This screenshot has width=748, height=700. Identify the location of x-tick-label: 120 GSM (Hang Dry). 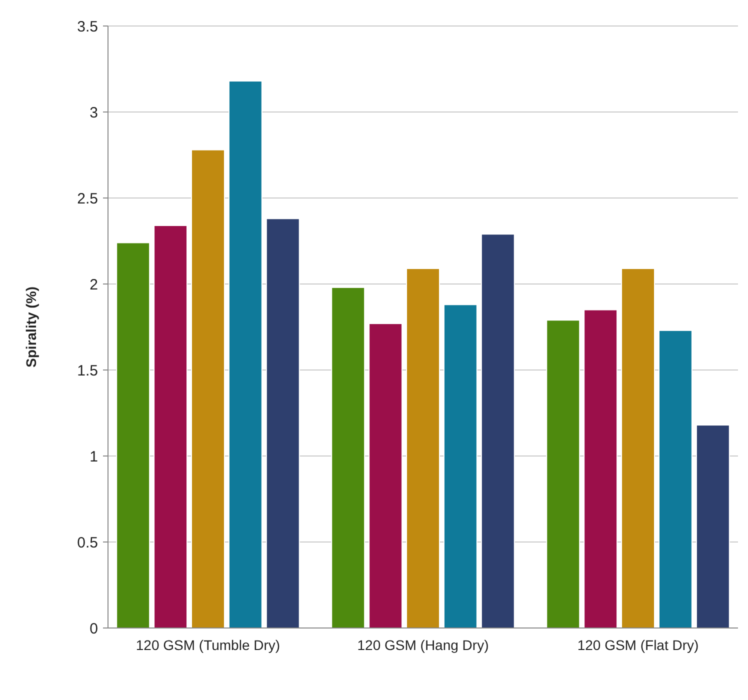
(423, 645).